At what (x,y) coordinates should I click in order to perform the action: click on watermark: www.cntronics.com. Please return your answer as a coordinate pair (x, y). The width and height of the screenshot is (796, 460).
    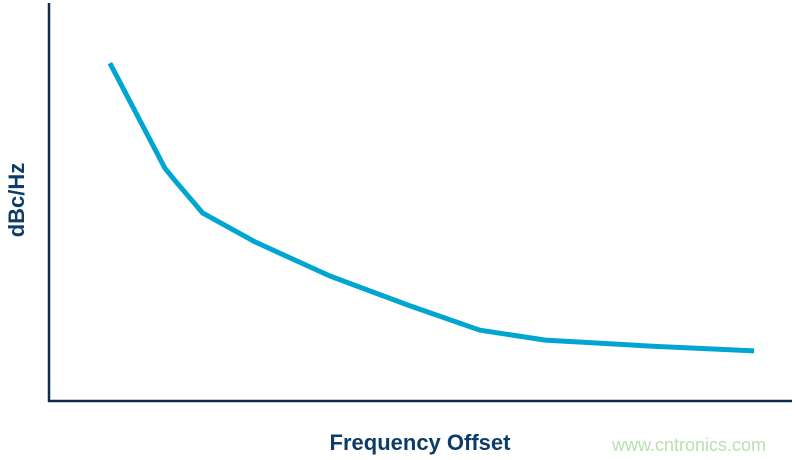
    Looking at the image, I should click on (688, 445).